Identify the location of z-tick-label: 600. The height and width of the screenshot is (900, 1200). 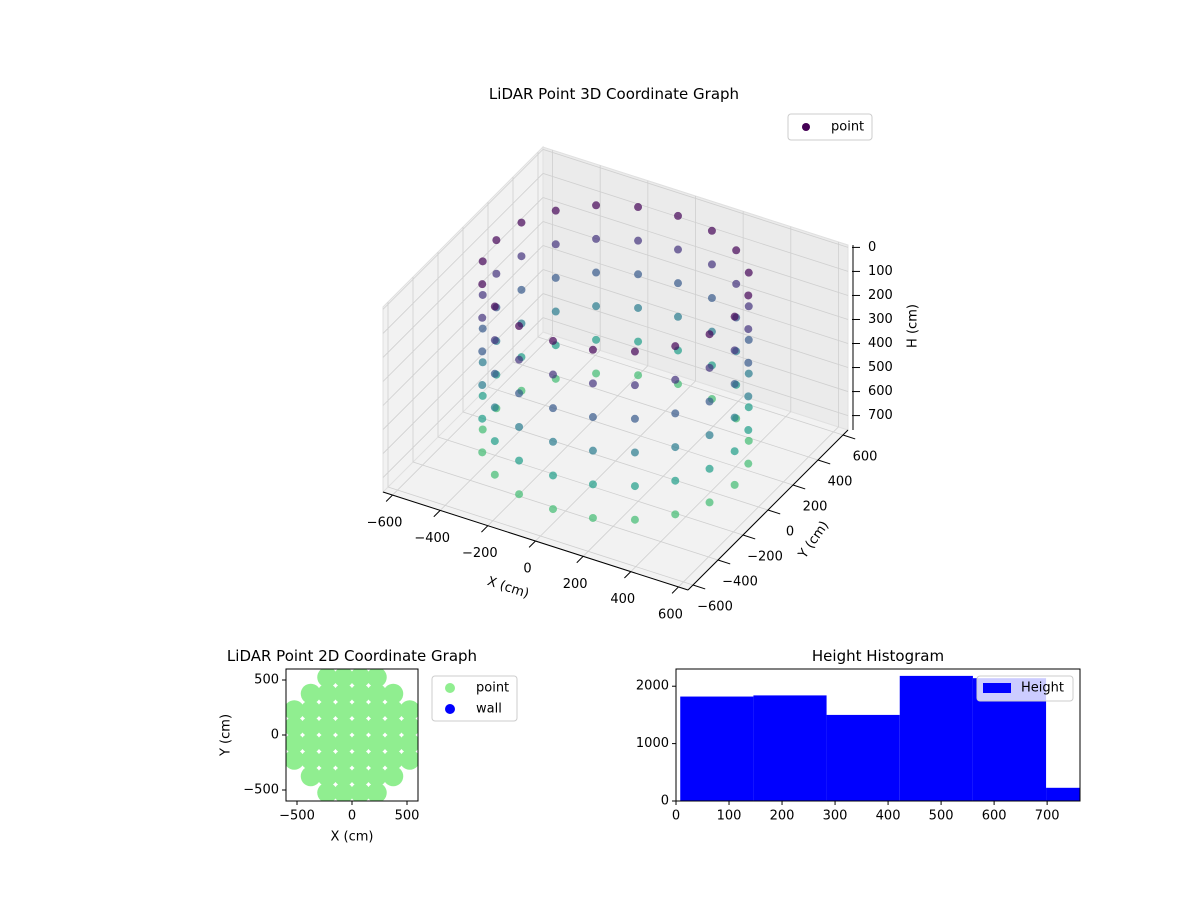
(880, 391).